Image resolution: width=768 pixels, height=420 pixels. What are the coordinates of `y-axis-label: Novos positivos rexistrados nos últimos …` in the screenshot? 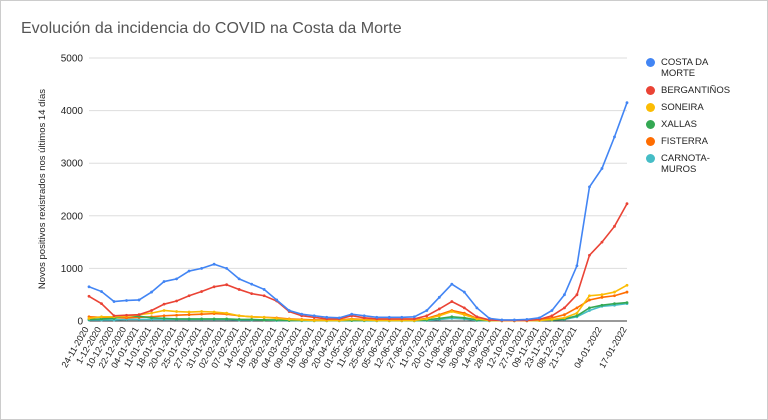 It's located at (42, 189).